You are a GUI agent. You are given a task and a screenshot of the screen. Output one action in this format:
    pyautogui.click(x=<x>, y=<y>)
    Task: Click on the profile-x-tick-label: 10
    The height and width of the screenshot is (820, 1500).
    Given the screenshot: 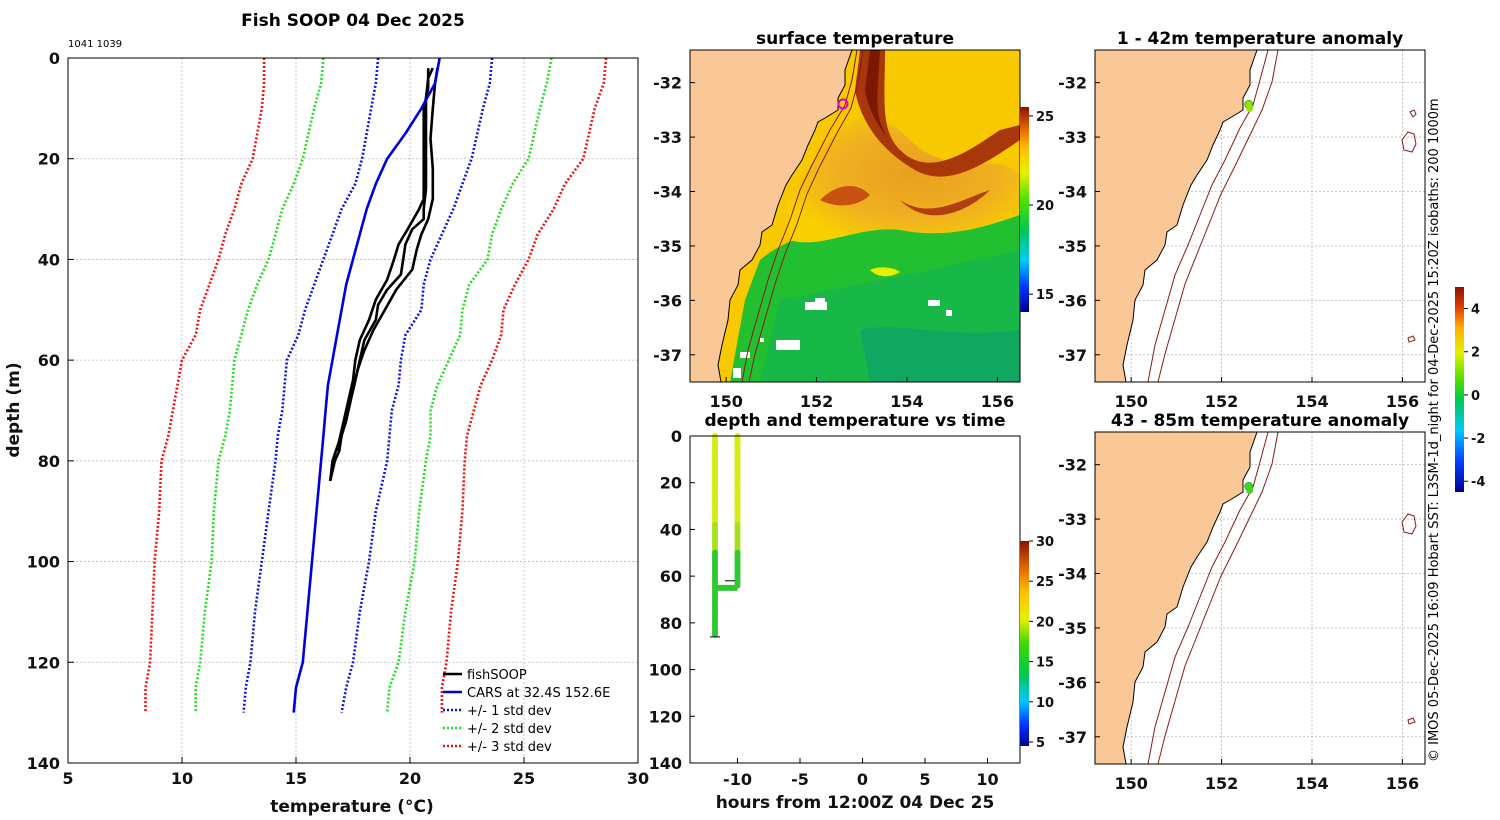 What is the action you would take?
    pyautogui.click(x=182, y=778)
    